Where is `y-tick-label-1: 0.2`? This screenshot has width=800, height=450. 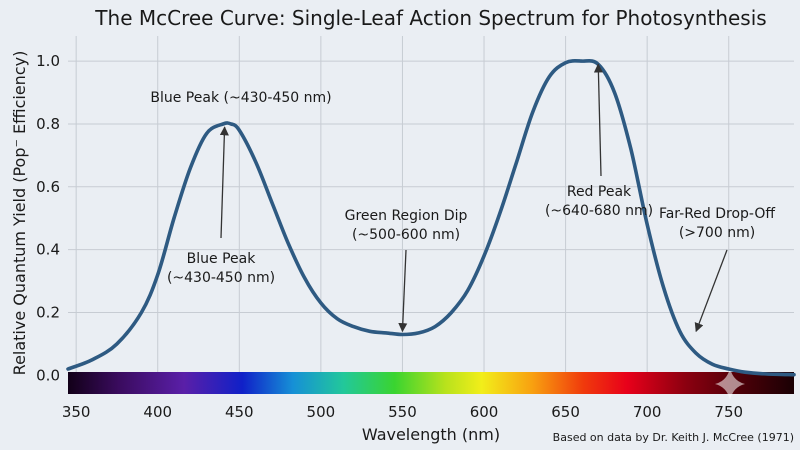 y-tick-label-1: 0.2 is located at coordinates (48, 312).